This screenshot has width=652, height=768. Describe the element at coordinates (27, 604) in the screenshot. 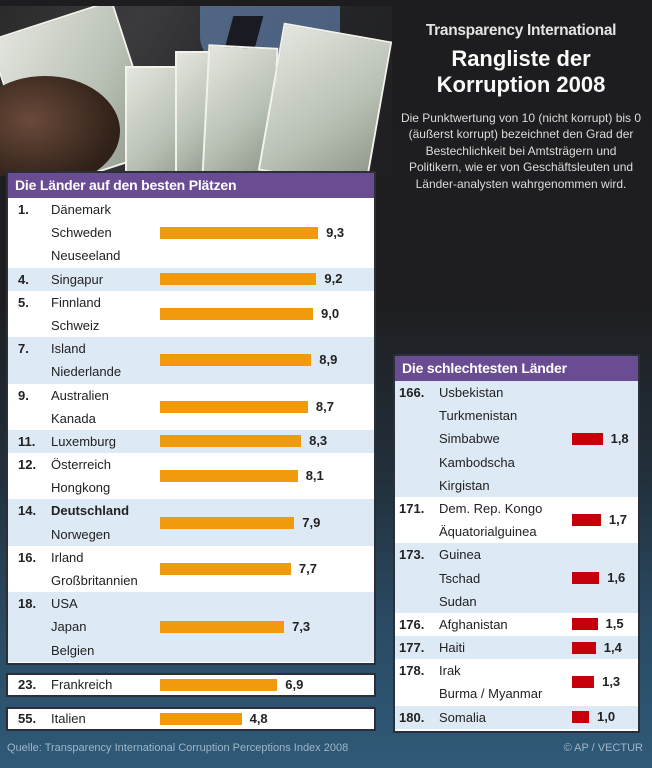

I see `rank-number: 18.` at that location.